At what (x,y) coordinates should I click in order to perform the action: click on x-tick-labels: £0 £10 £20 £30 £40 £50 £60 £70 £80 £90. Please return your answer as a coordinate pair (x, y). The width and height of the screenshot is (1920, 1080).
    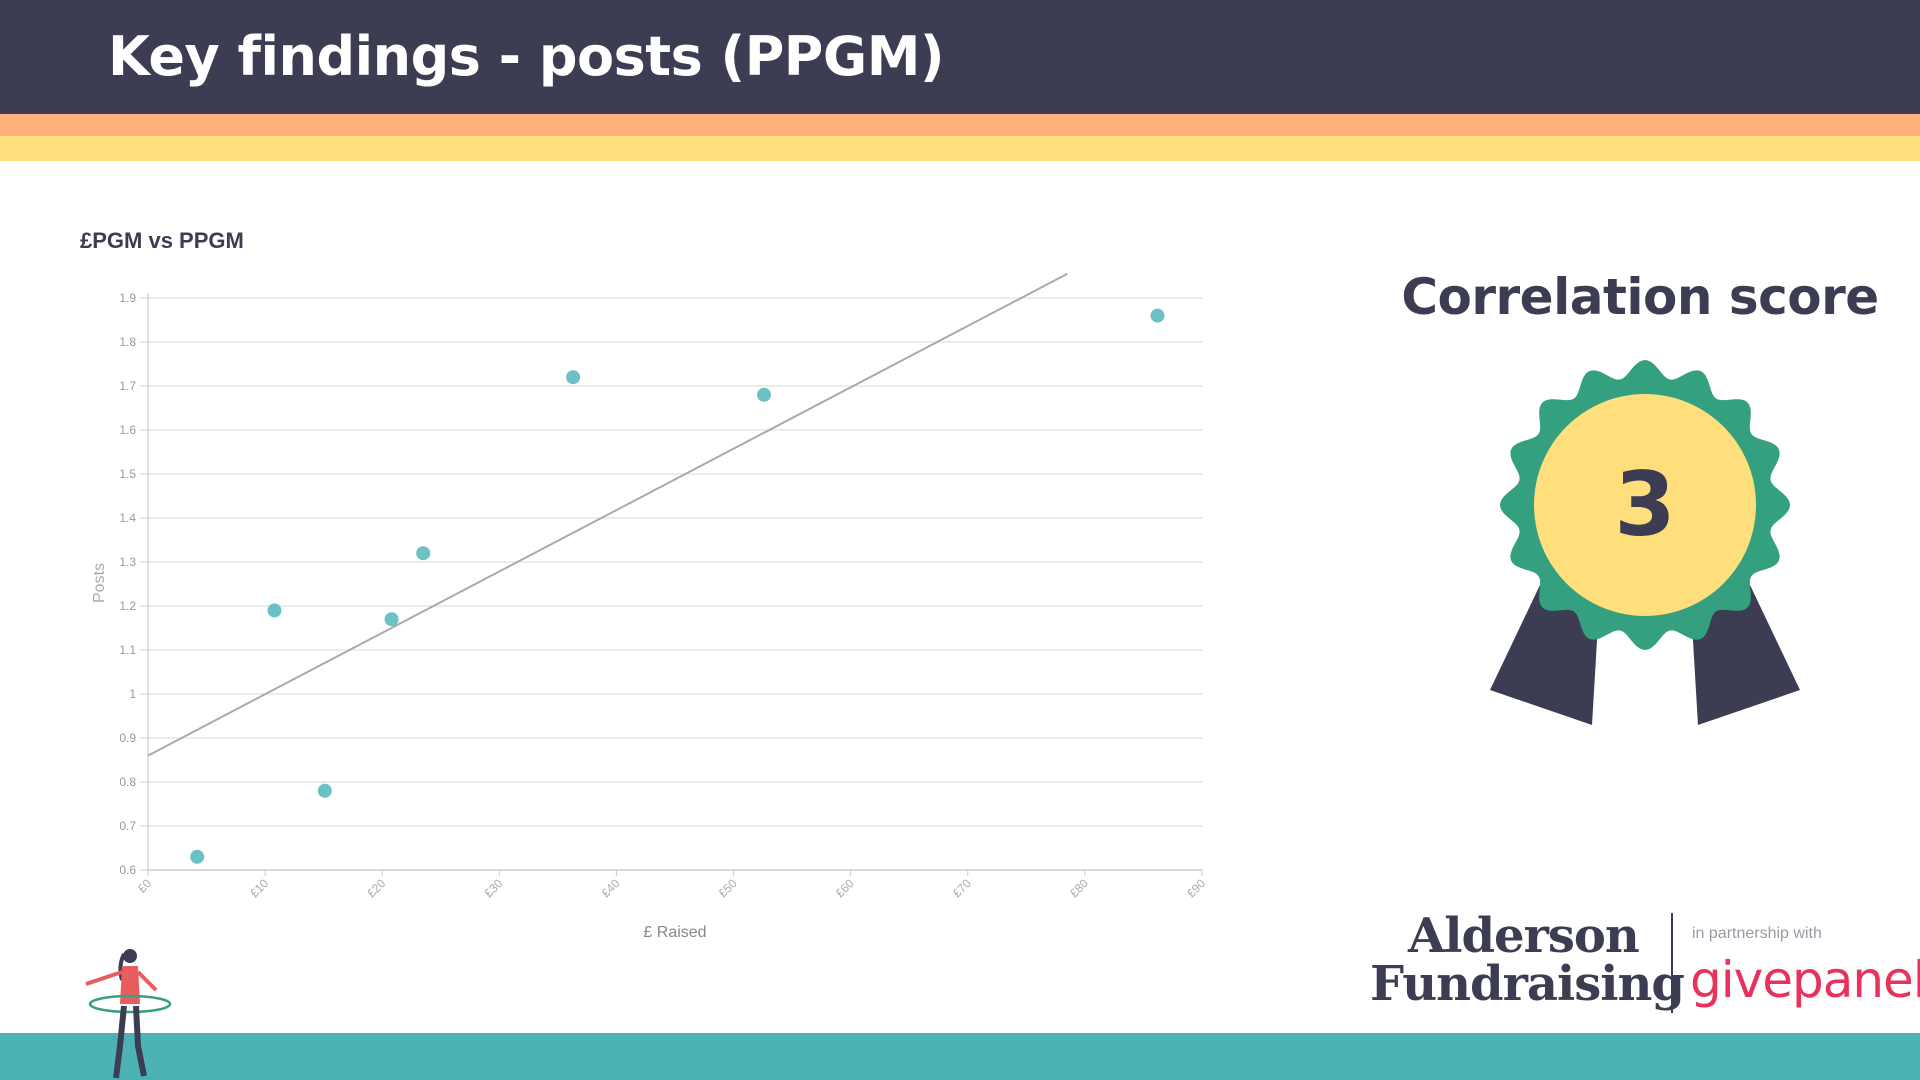
    Looking at the image, I should click on (672, 888).